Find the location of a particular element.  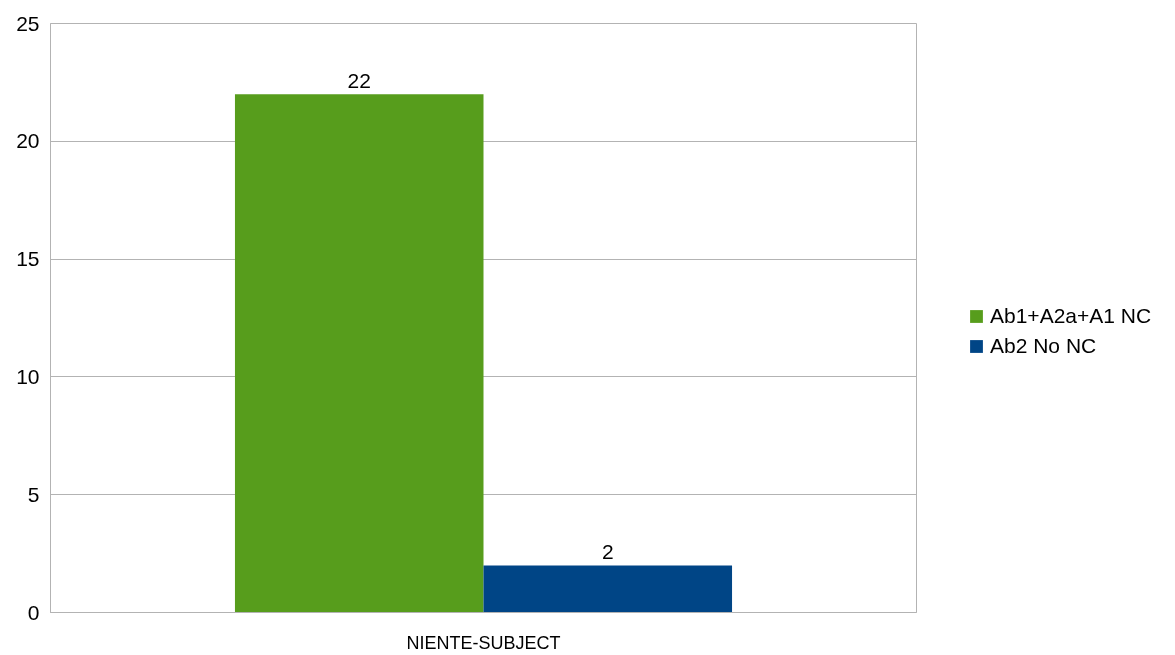

y-tick-label: 0 is located at coordinates (33, 612).